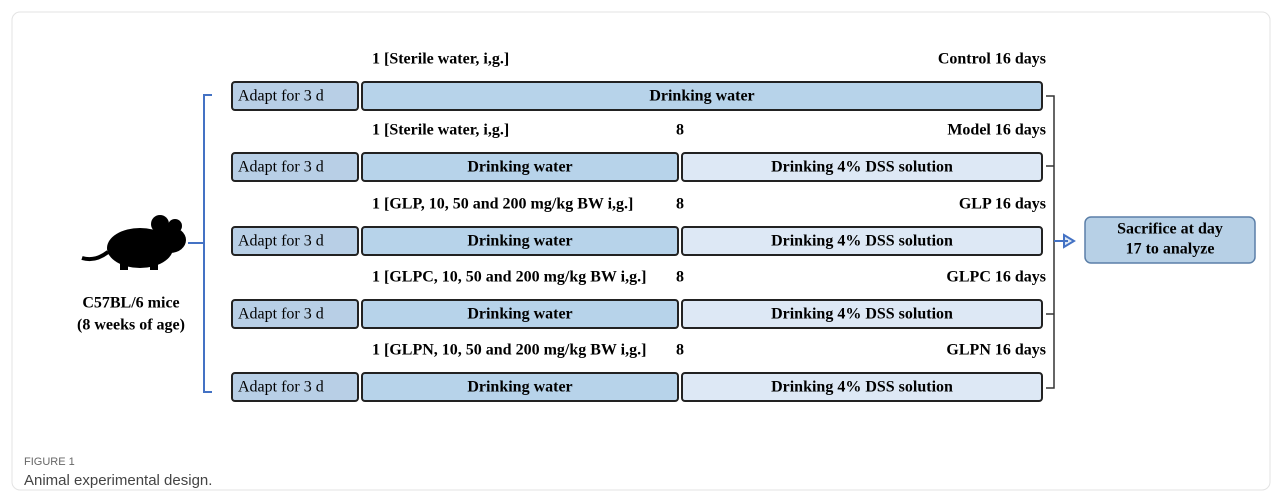 The image size is (1282, 497). I want to click on outcome-box, so click(1170, 240).